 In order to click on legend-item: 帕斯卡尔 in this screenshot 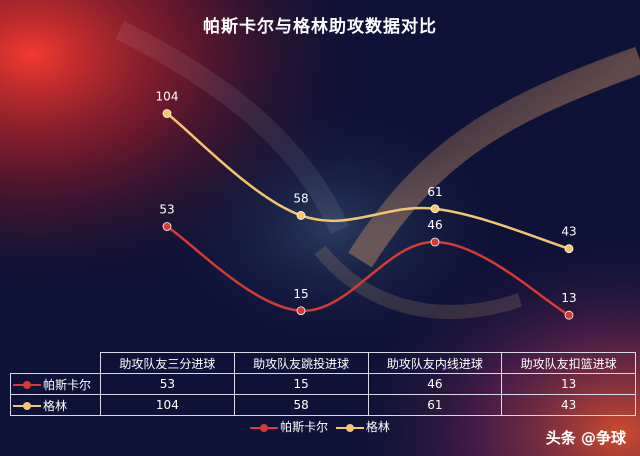, I will do `click(289, 426)`.